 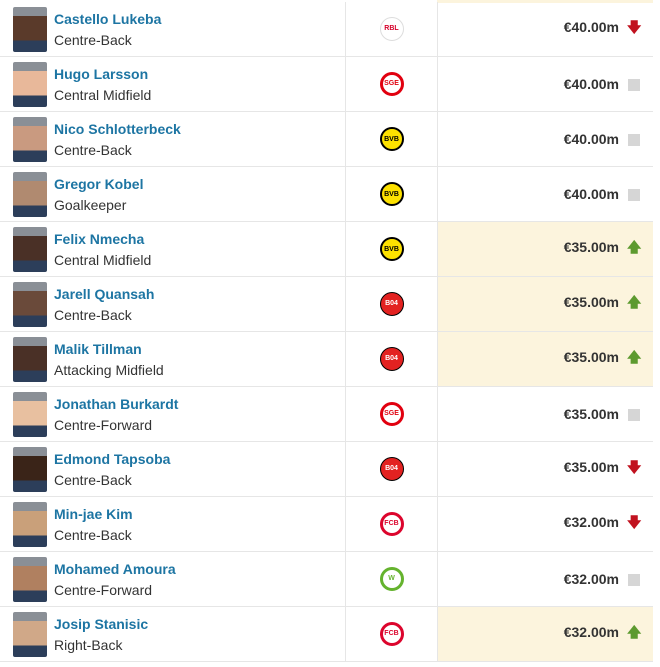 What do you see at coordinates (101, 623) in the screenshot?
I see `player-name-link: Josip Stanisic` at bounding box center [101, 623].